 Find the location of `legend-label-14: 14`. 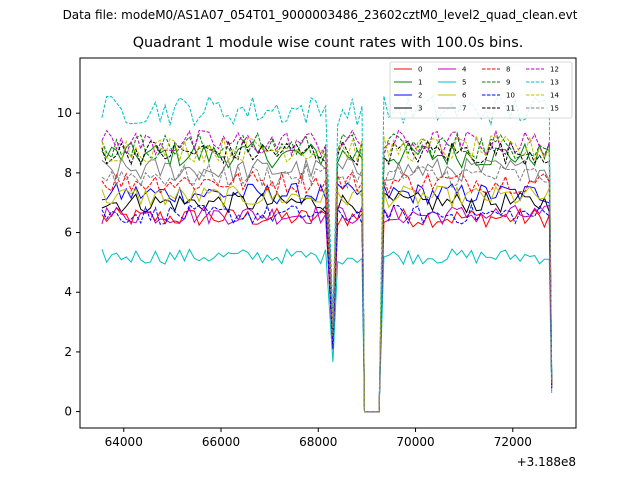

legend-label-14: 14 is located at coordinates (554, 96).